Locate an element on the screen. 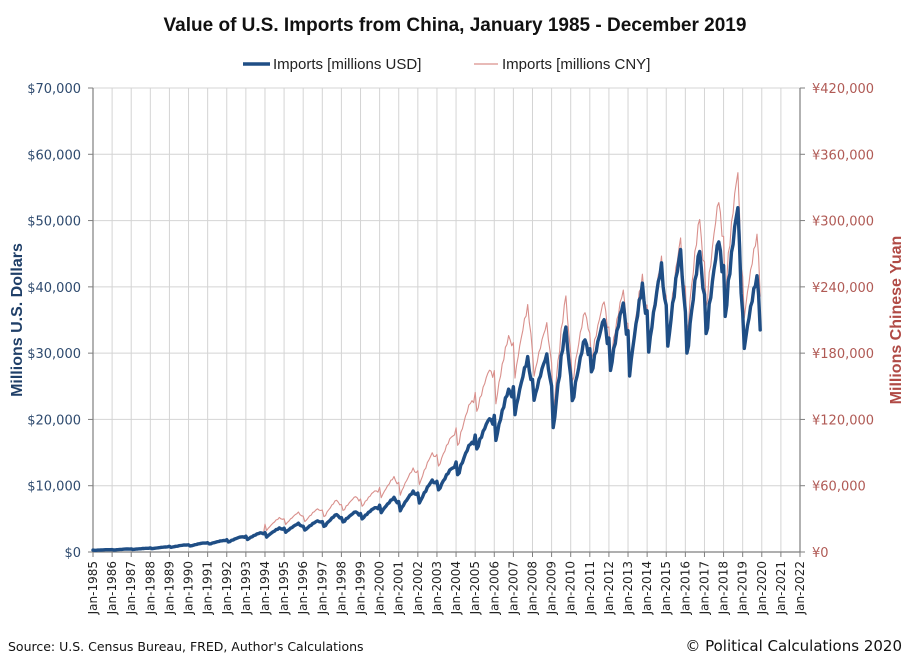 The width and height of the screenshot is (910, 661). y-left-tick-label: $10,000 is located at coordinates (54, 487).